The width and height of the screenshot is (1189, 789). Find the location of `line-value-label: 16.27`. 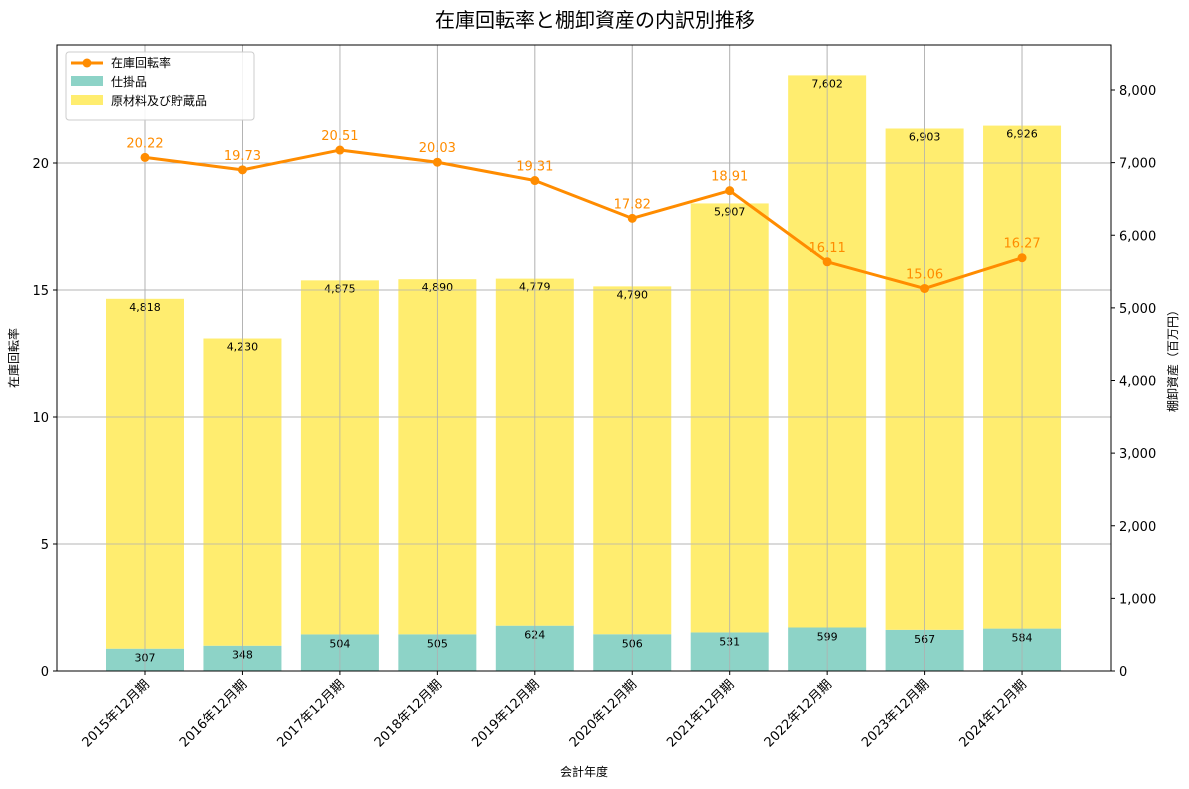

line-value-label: 16.27 is located at coordinates (1021, 244).